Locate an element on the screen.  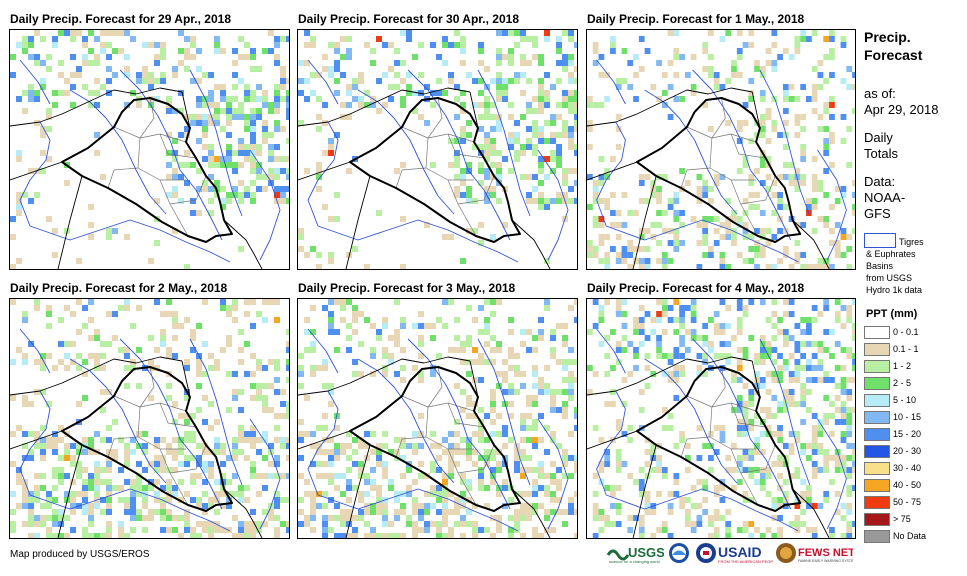
svg-text: USGS is located at coordinates (646, 552).